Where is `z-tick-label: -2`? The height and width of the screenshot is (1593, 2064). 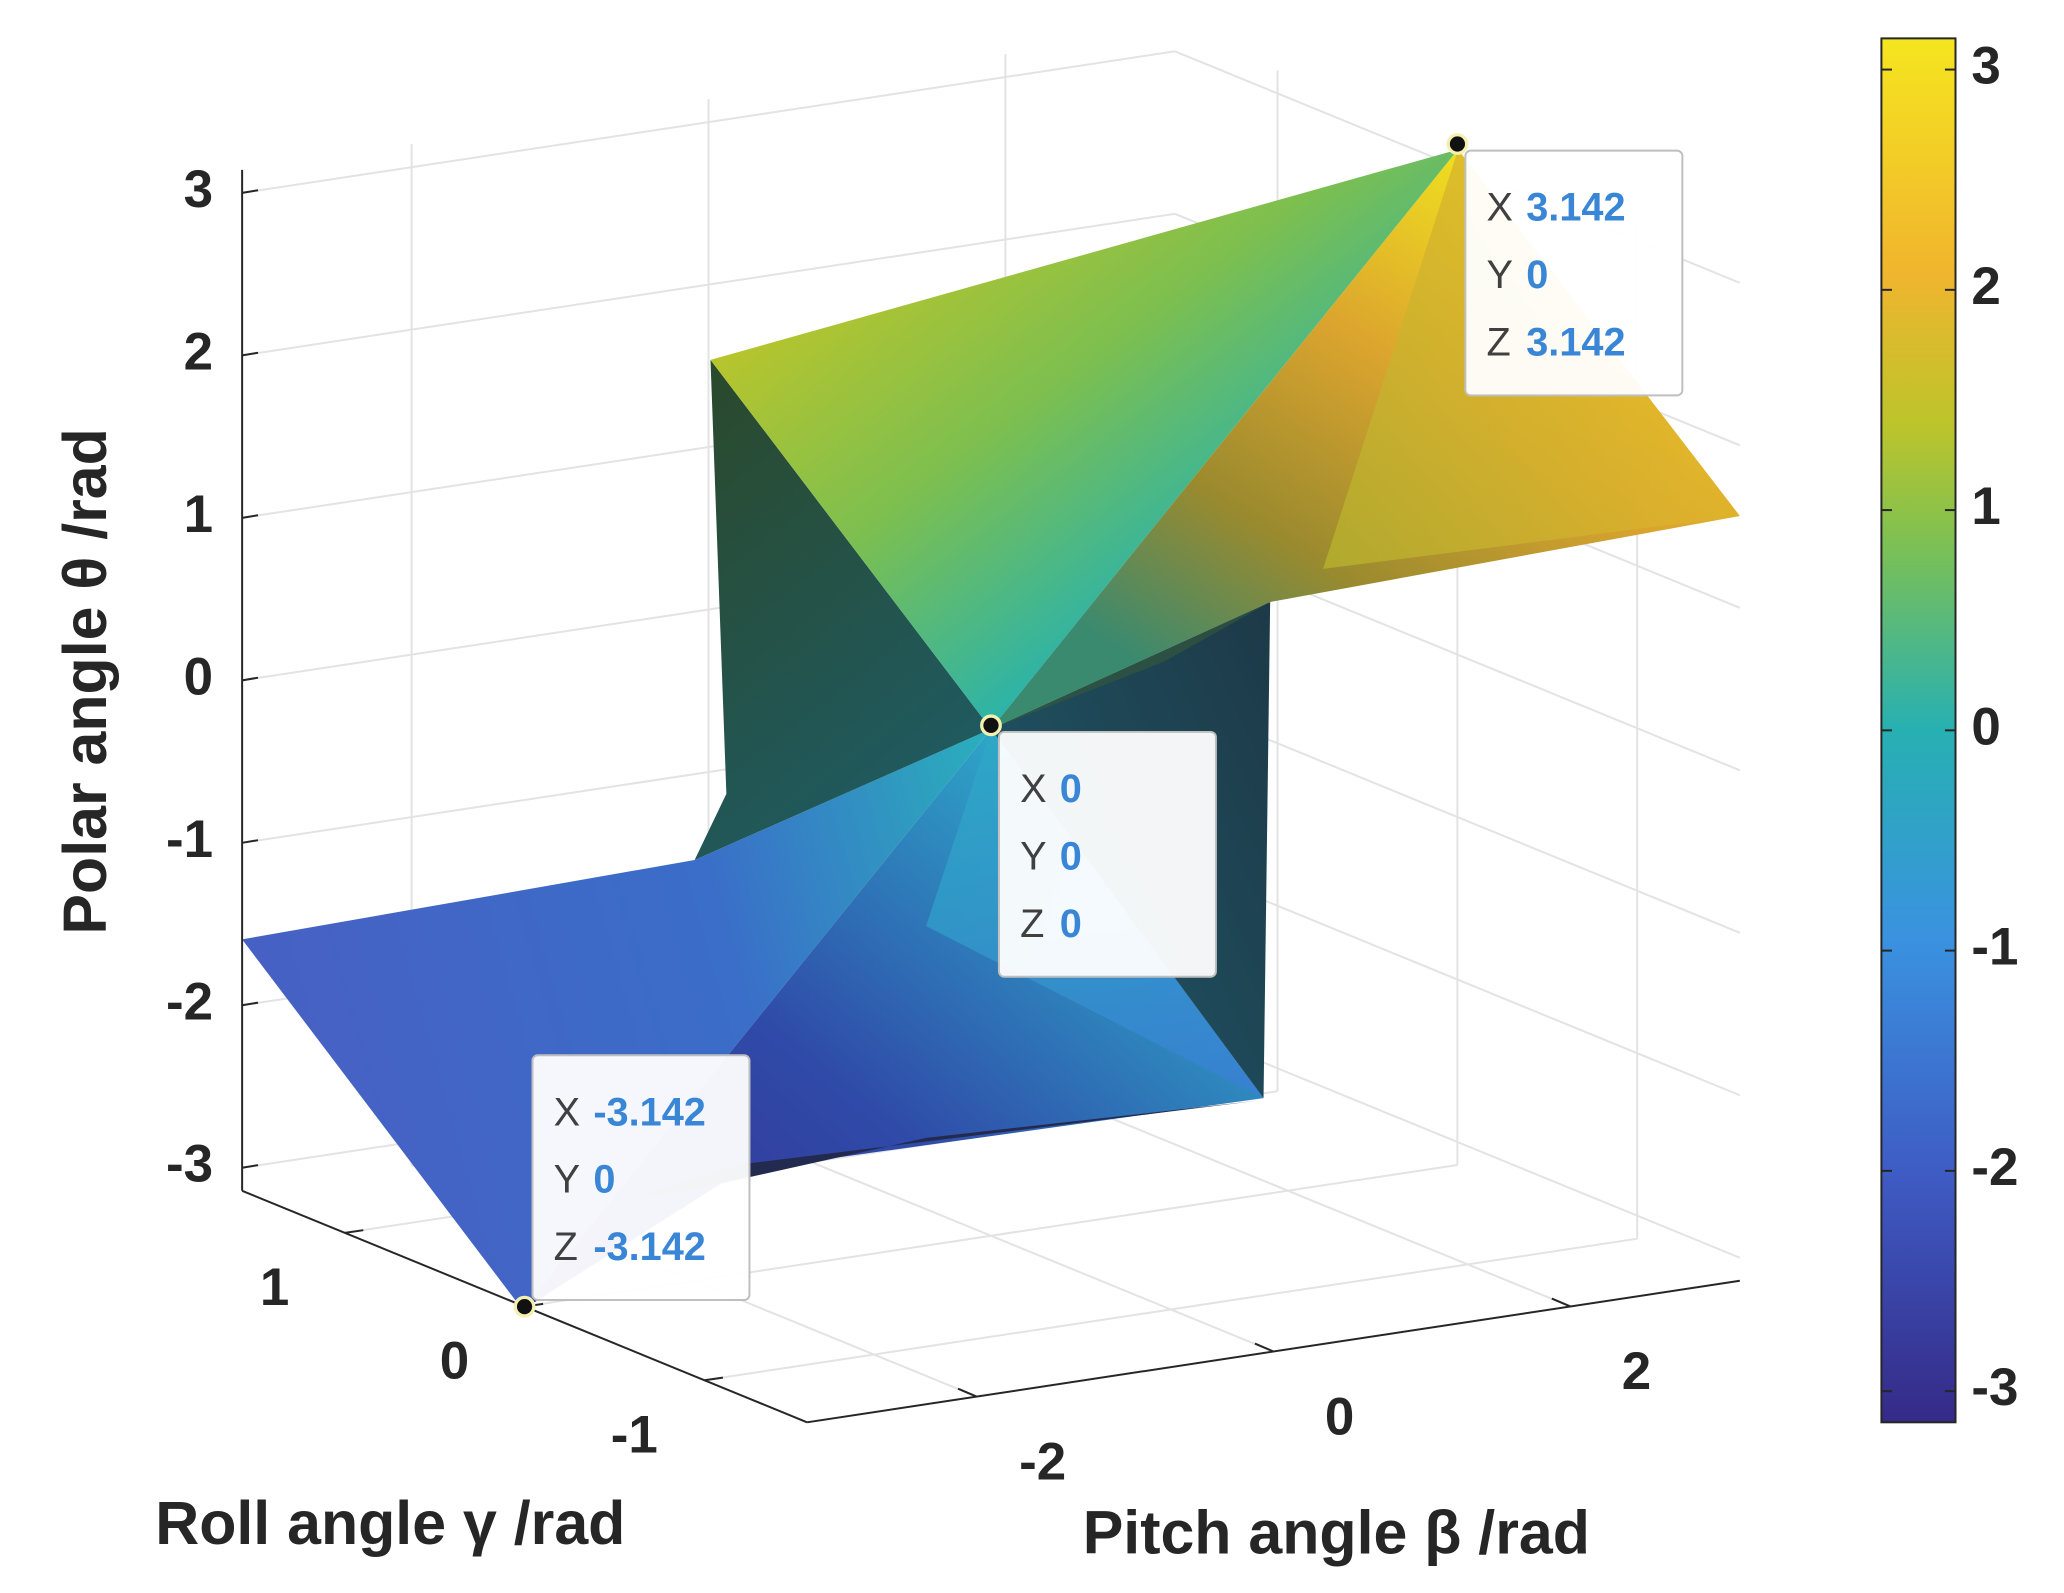 z-tick-label: -2 is located at coordinates (189, 1001).